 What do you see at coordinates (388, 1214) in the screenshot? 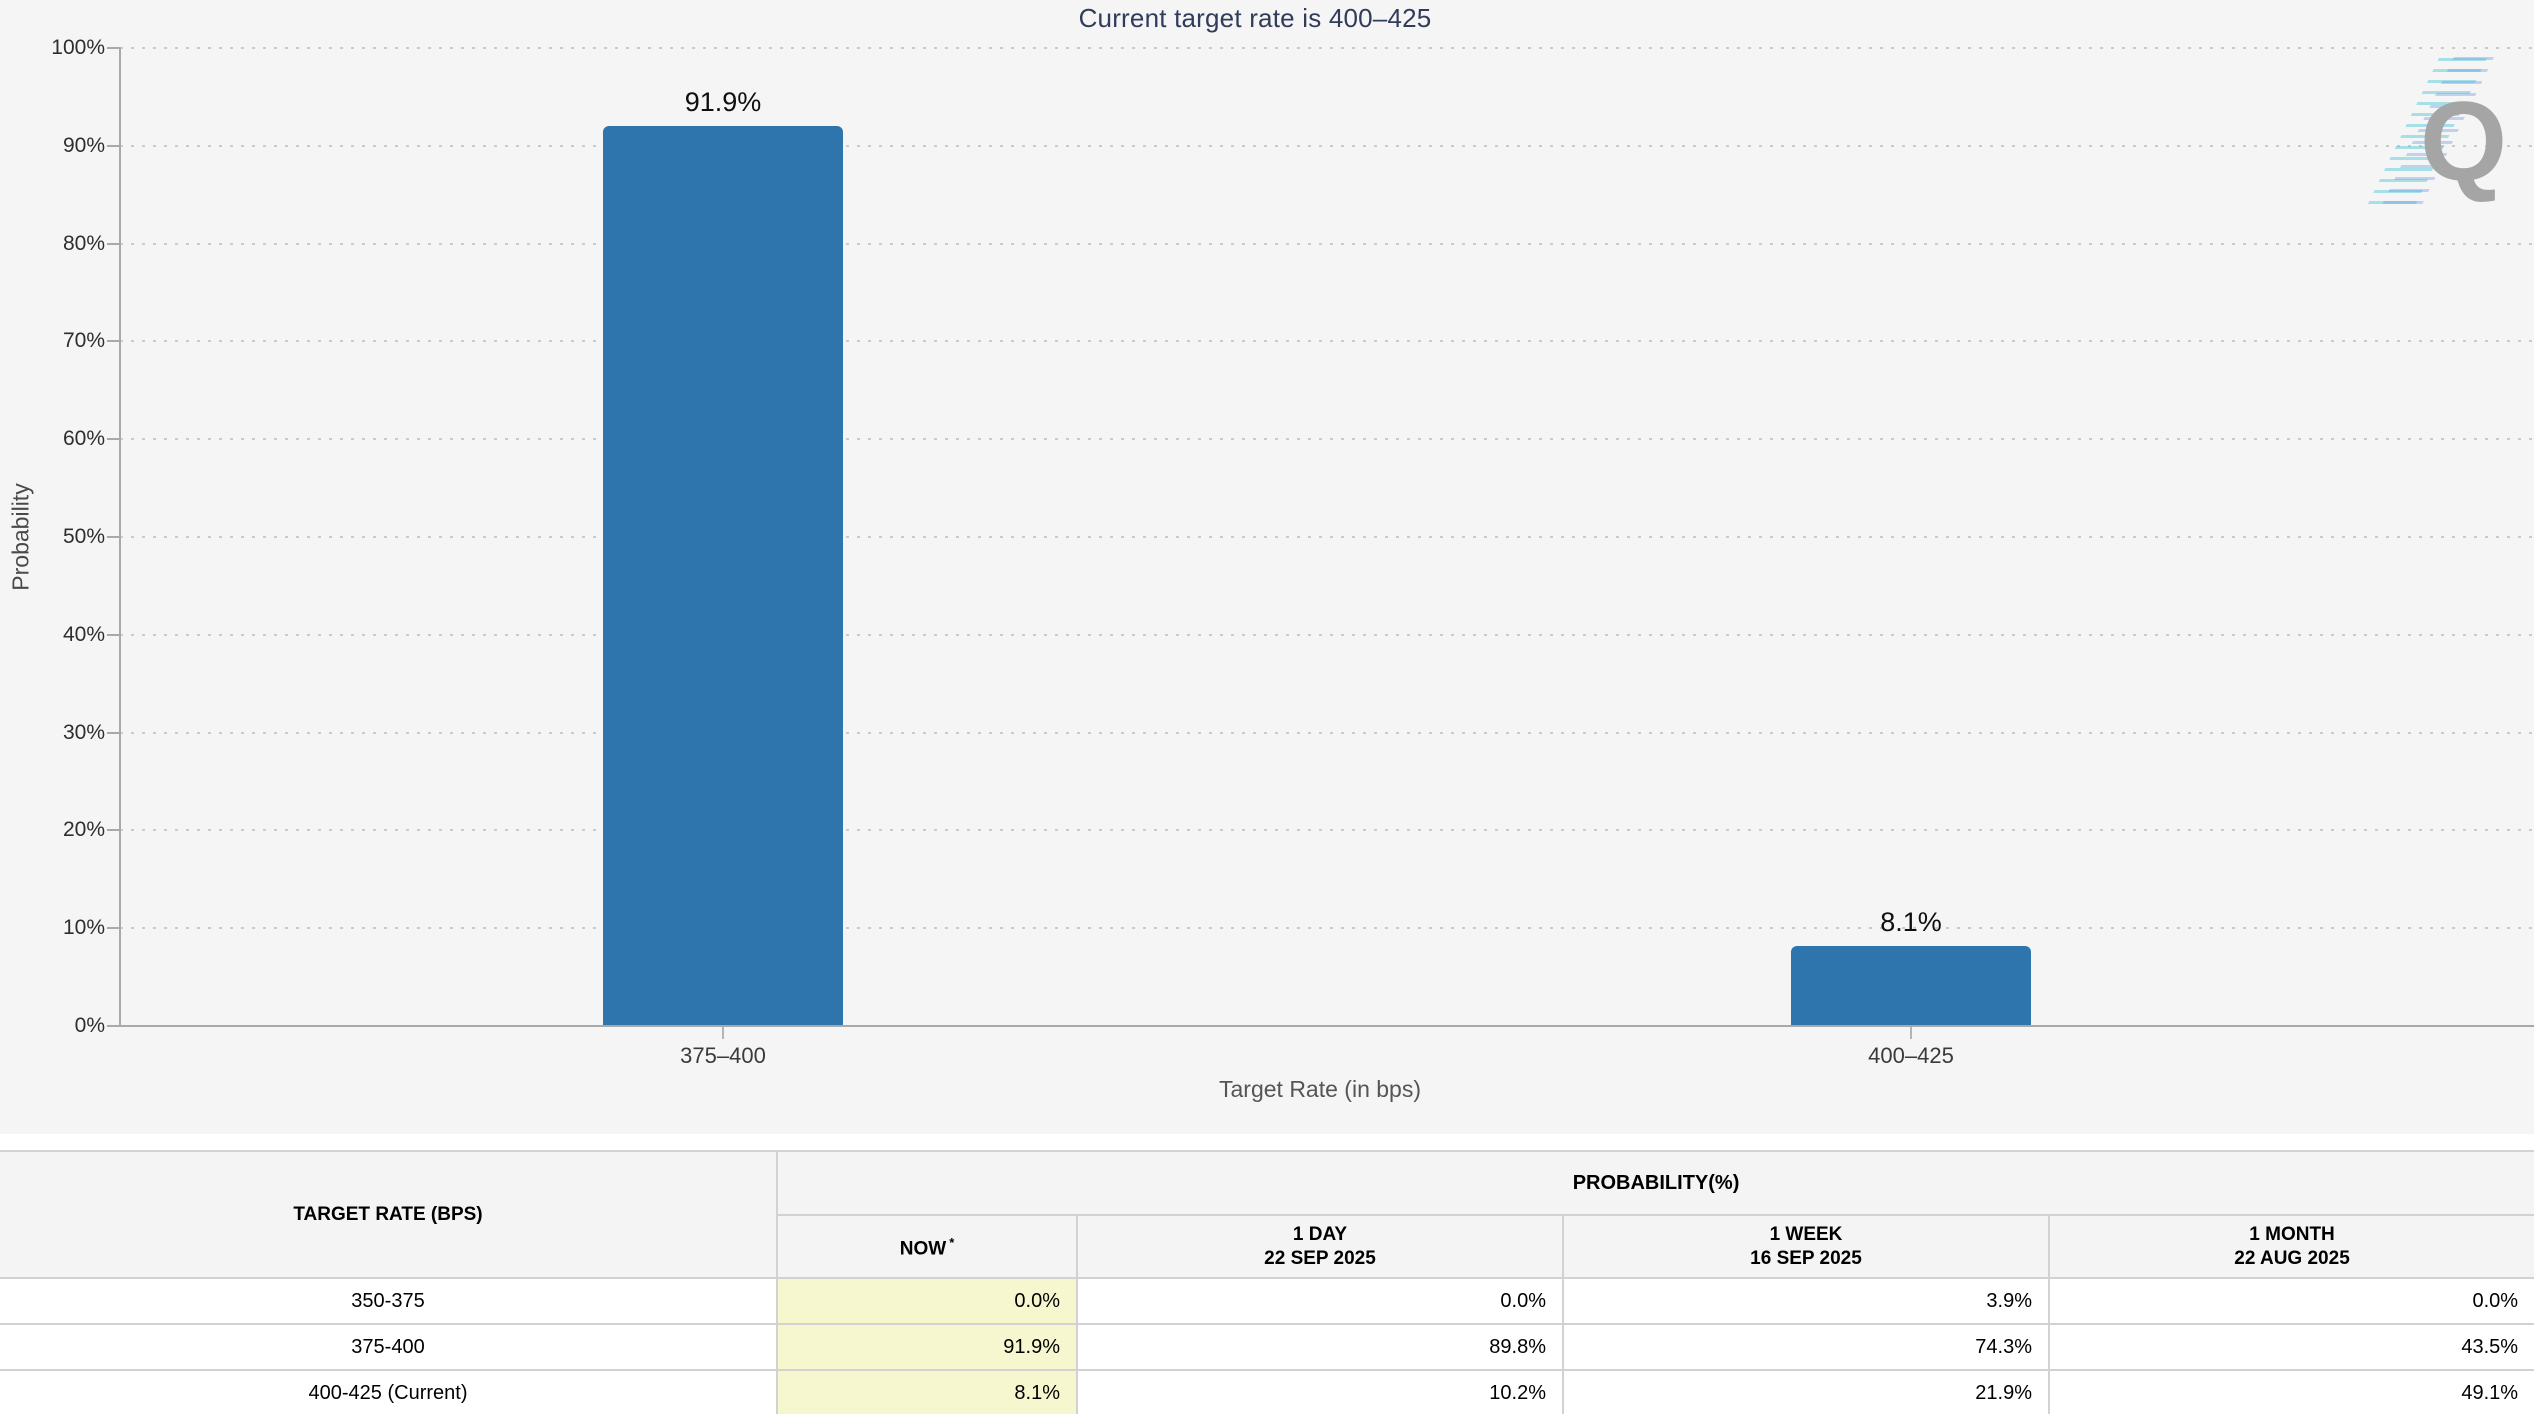
I see `col-header-target-rate: TARGET RATE (BPS)` at bounding box center [388, 1214].